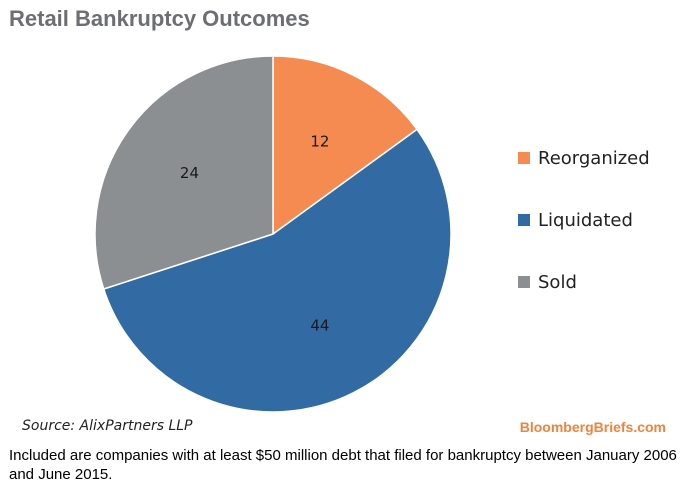 The image size is (684, 485). What do you see at coordinates (254, 234) in the screenshot?
I see `pie-data-labels: 12 44 24` at bounding box center [254, 234].